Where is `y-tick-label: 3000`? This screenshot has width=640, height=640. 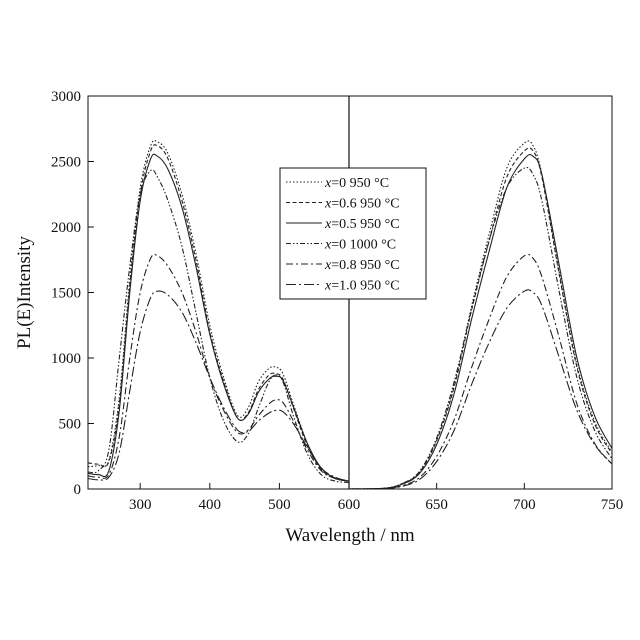 y-tick-label: 3000 is located at coordinates (66, 97).